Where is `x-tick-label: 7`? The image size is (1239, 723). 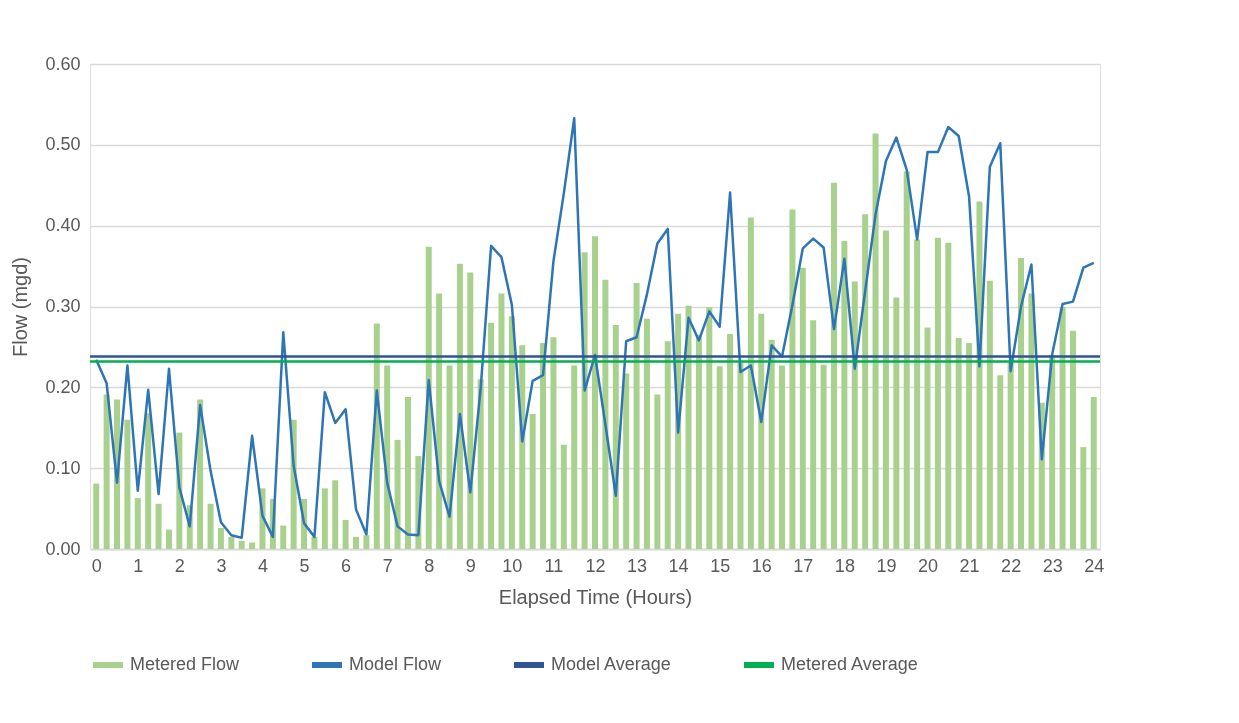 x-tick-label: 7 is located at coordinates (387, 565).